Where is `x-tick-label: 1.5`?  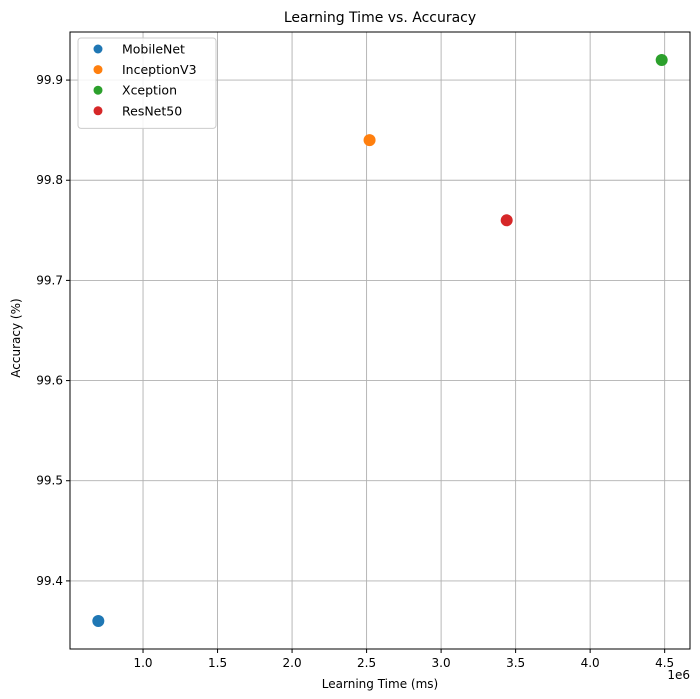
x-tick-label: 1.5 is located at coordinates (217, 663).